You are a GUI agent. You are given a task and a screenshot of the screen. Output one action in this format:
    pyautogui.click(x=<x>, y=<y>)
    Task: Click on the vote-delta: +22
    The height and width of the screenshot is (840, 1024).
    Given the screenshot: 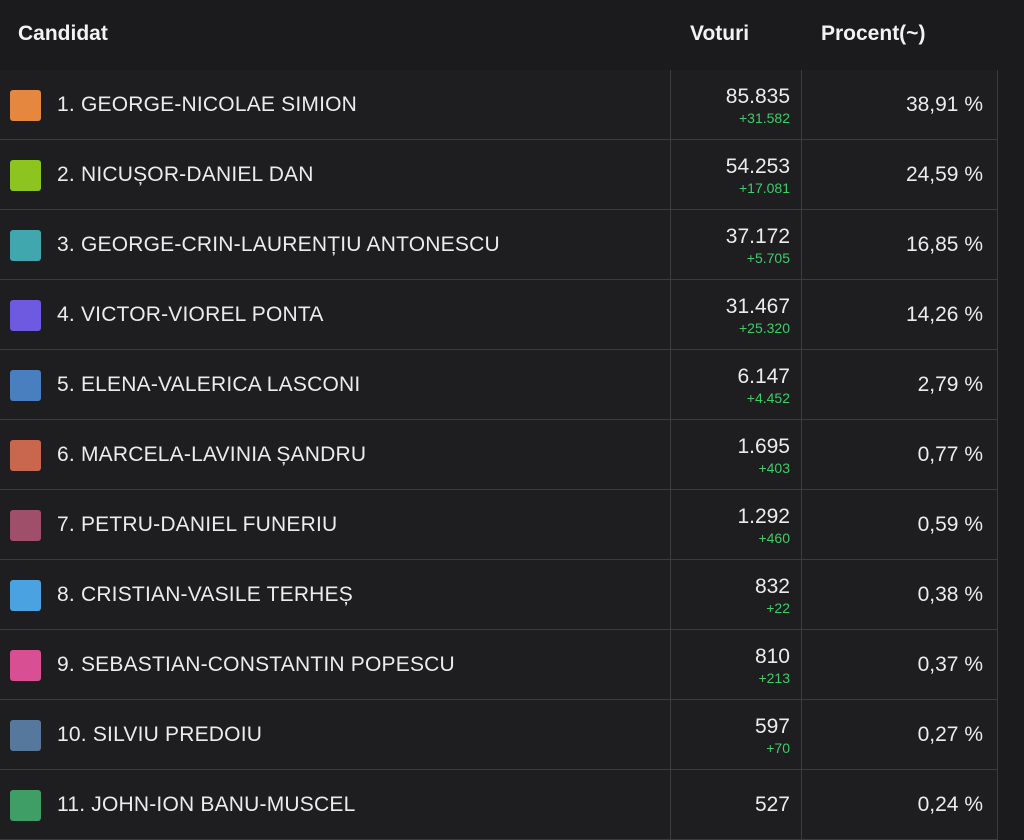 What is the action you would take?
    pyautogui.click(x=778, y=608)
    